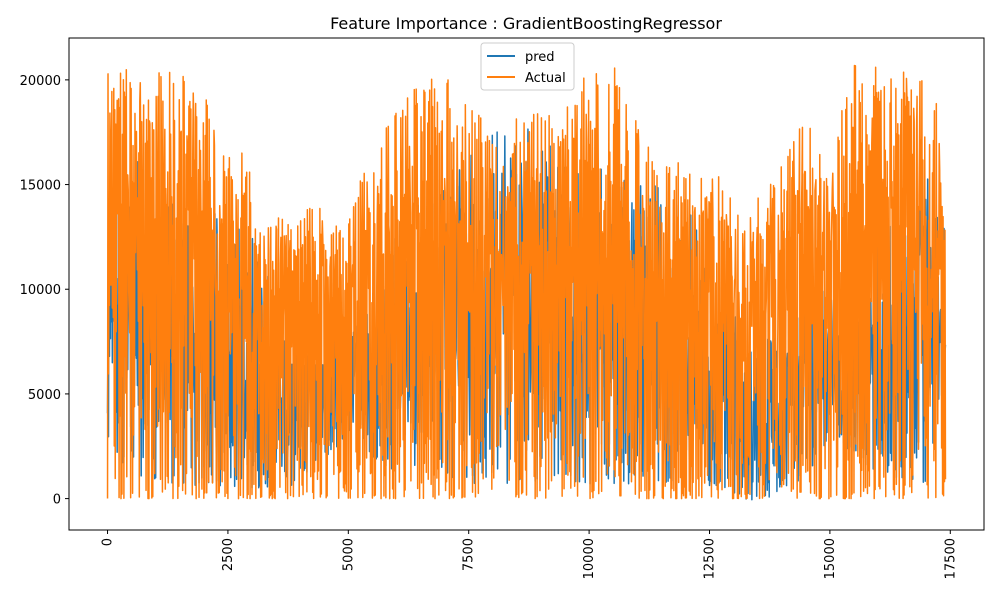  I want to click on y-tick-label: 20000, so click(40, 81).